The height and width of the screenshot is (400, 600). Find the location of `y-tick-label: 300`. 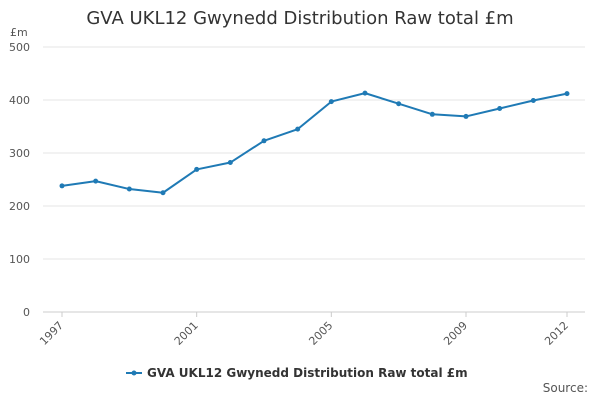

y-tick-label: 300 is located at coordinates (19, 153).